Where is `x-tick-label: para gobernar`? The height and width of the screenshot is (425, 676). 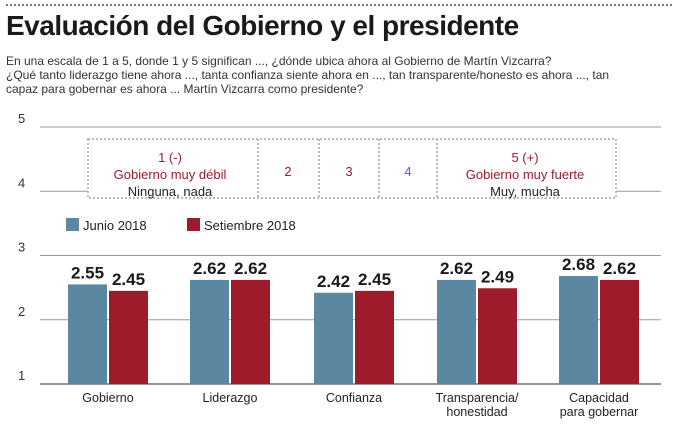 x-tick-label: para gobernar is located at coordinates (599, 412).